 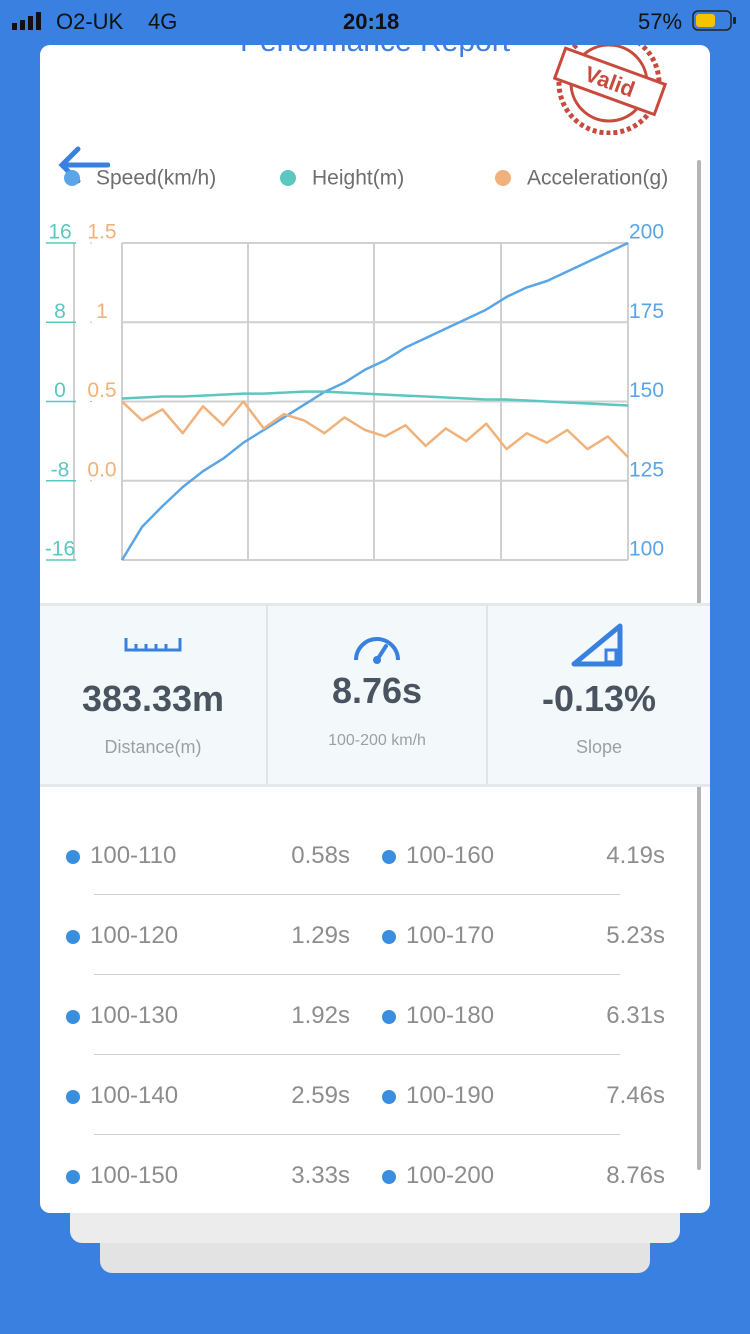 I want to click on split-time: 3.33s, so click(x=320, y=1175).